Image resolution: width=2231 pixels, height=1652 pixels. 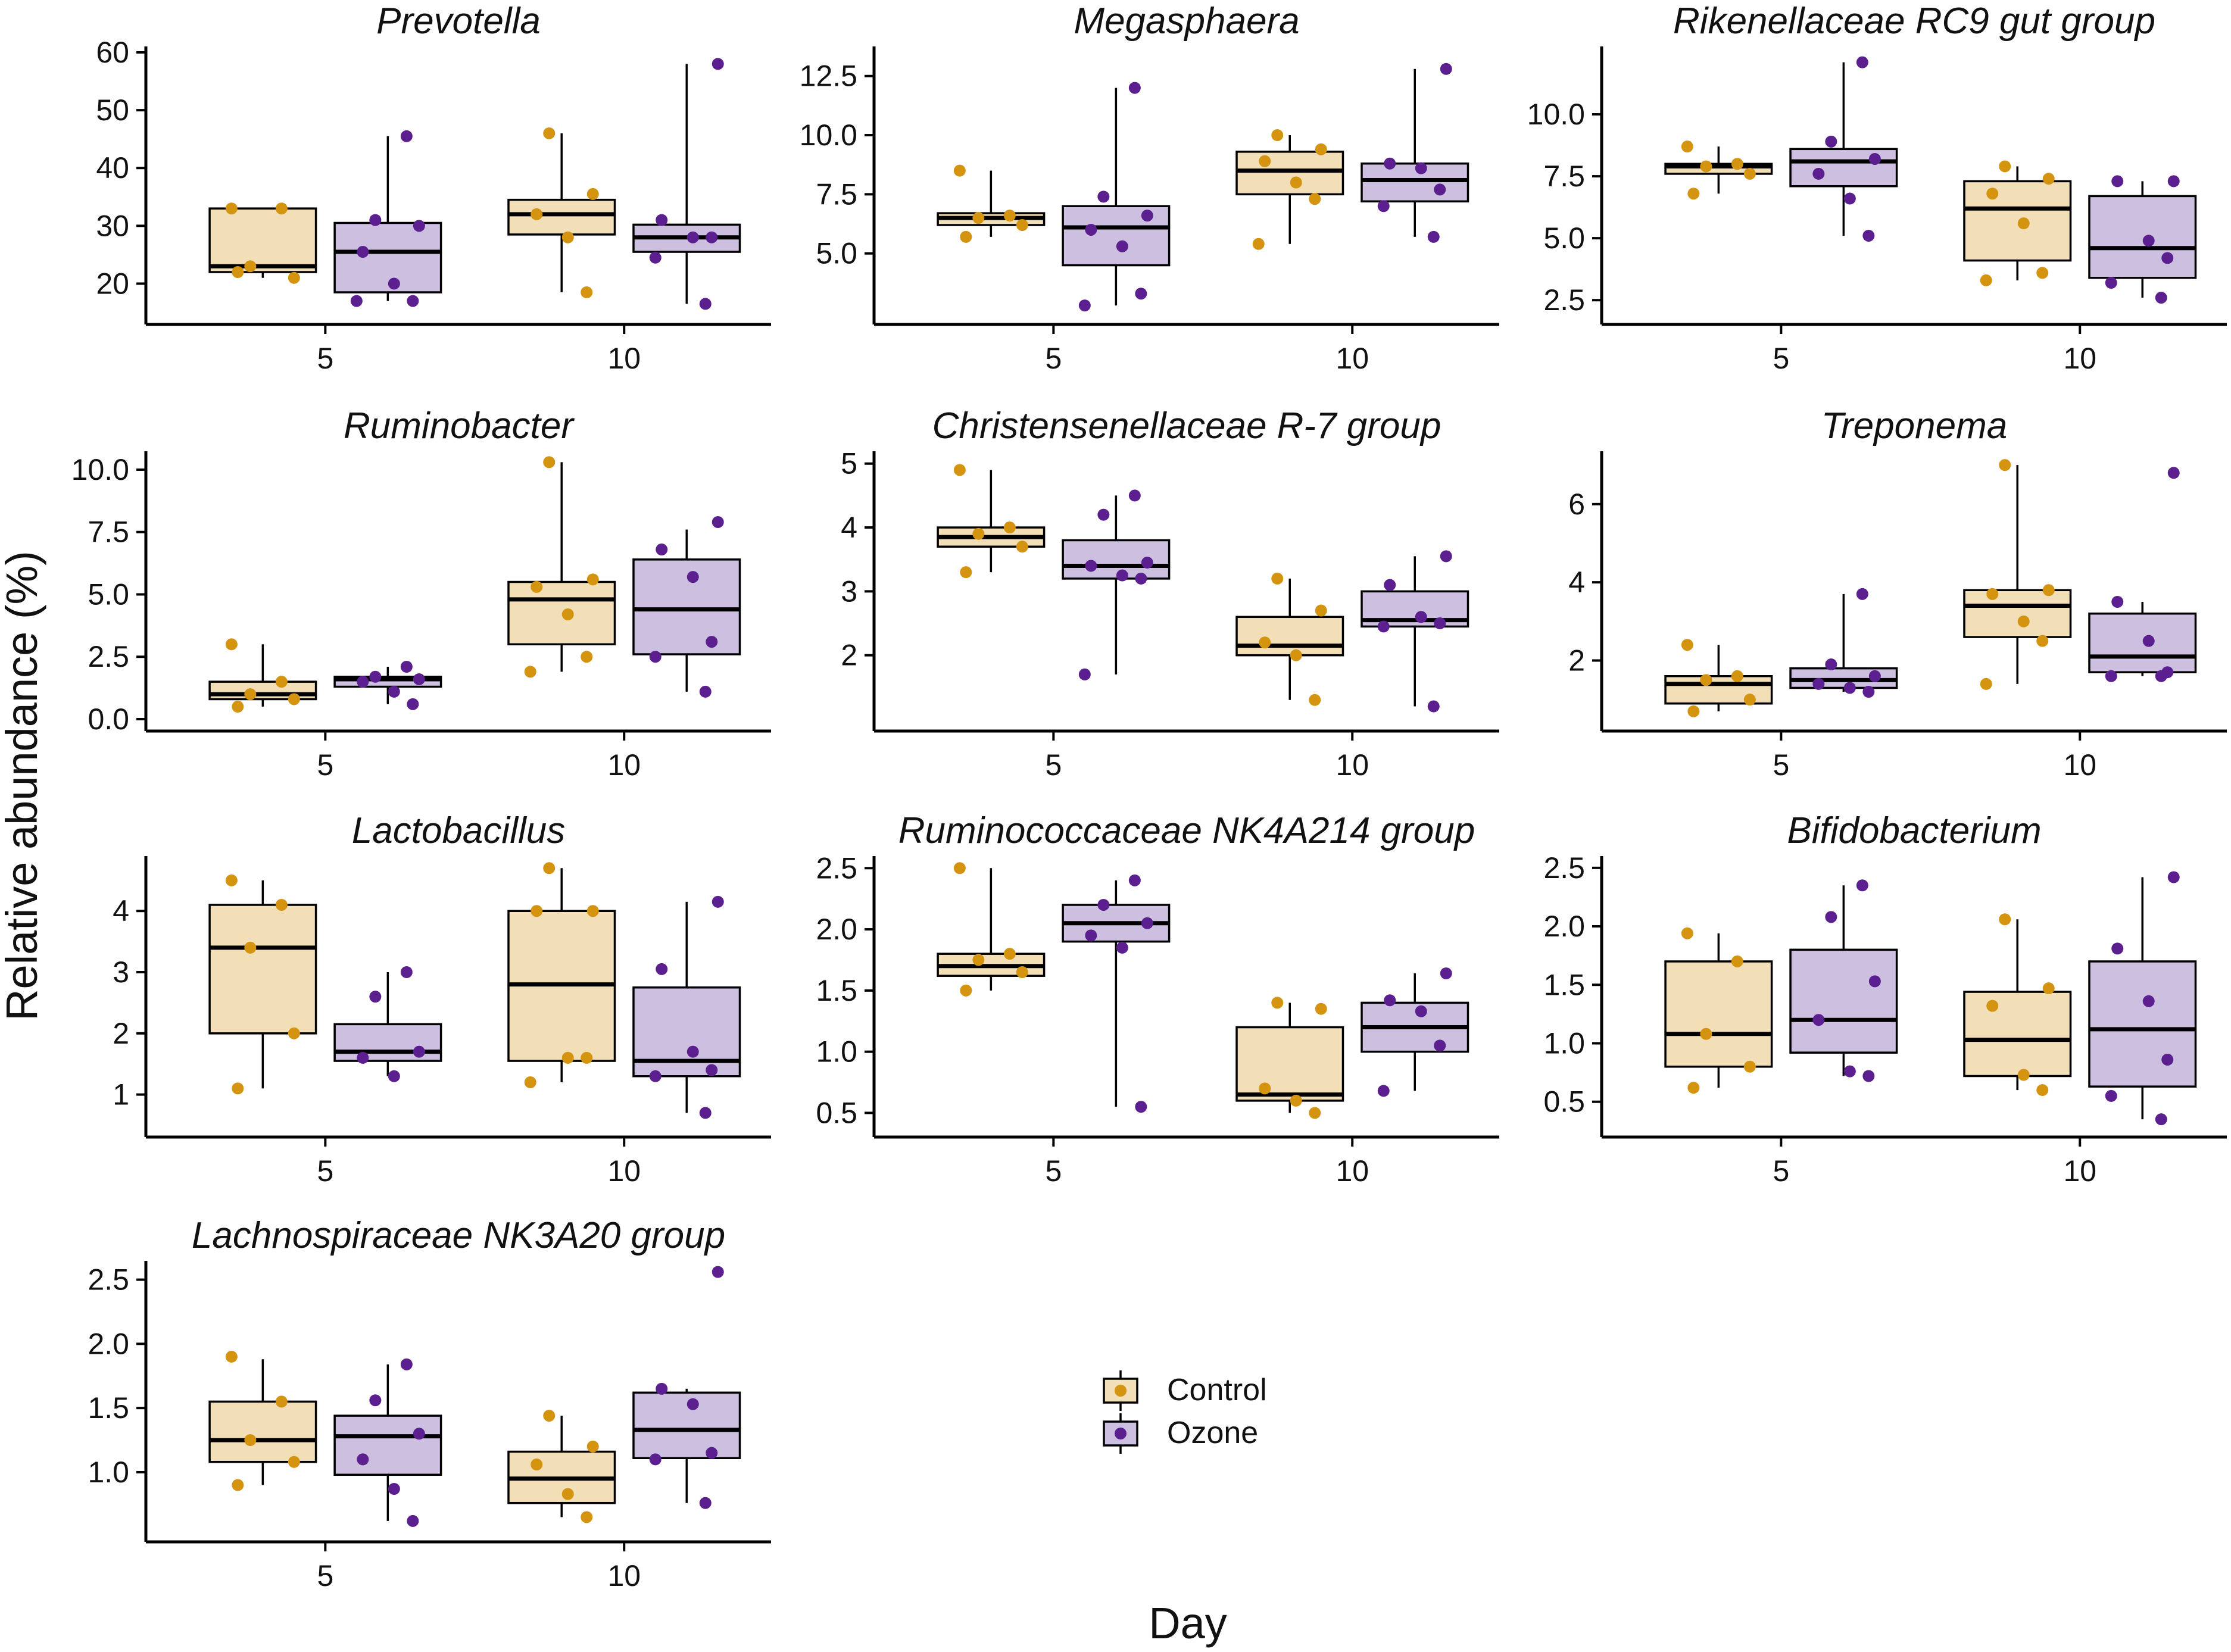 What do you see at coordinates (1914, 425) in the screenshot?
I see `panel-title: Treponema` at bounding box center [1914, 425].